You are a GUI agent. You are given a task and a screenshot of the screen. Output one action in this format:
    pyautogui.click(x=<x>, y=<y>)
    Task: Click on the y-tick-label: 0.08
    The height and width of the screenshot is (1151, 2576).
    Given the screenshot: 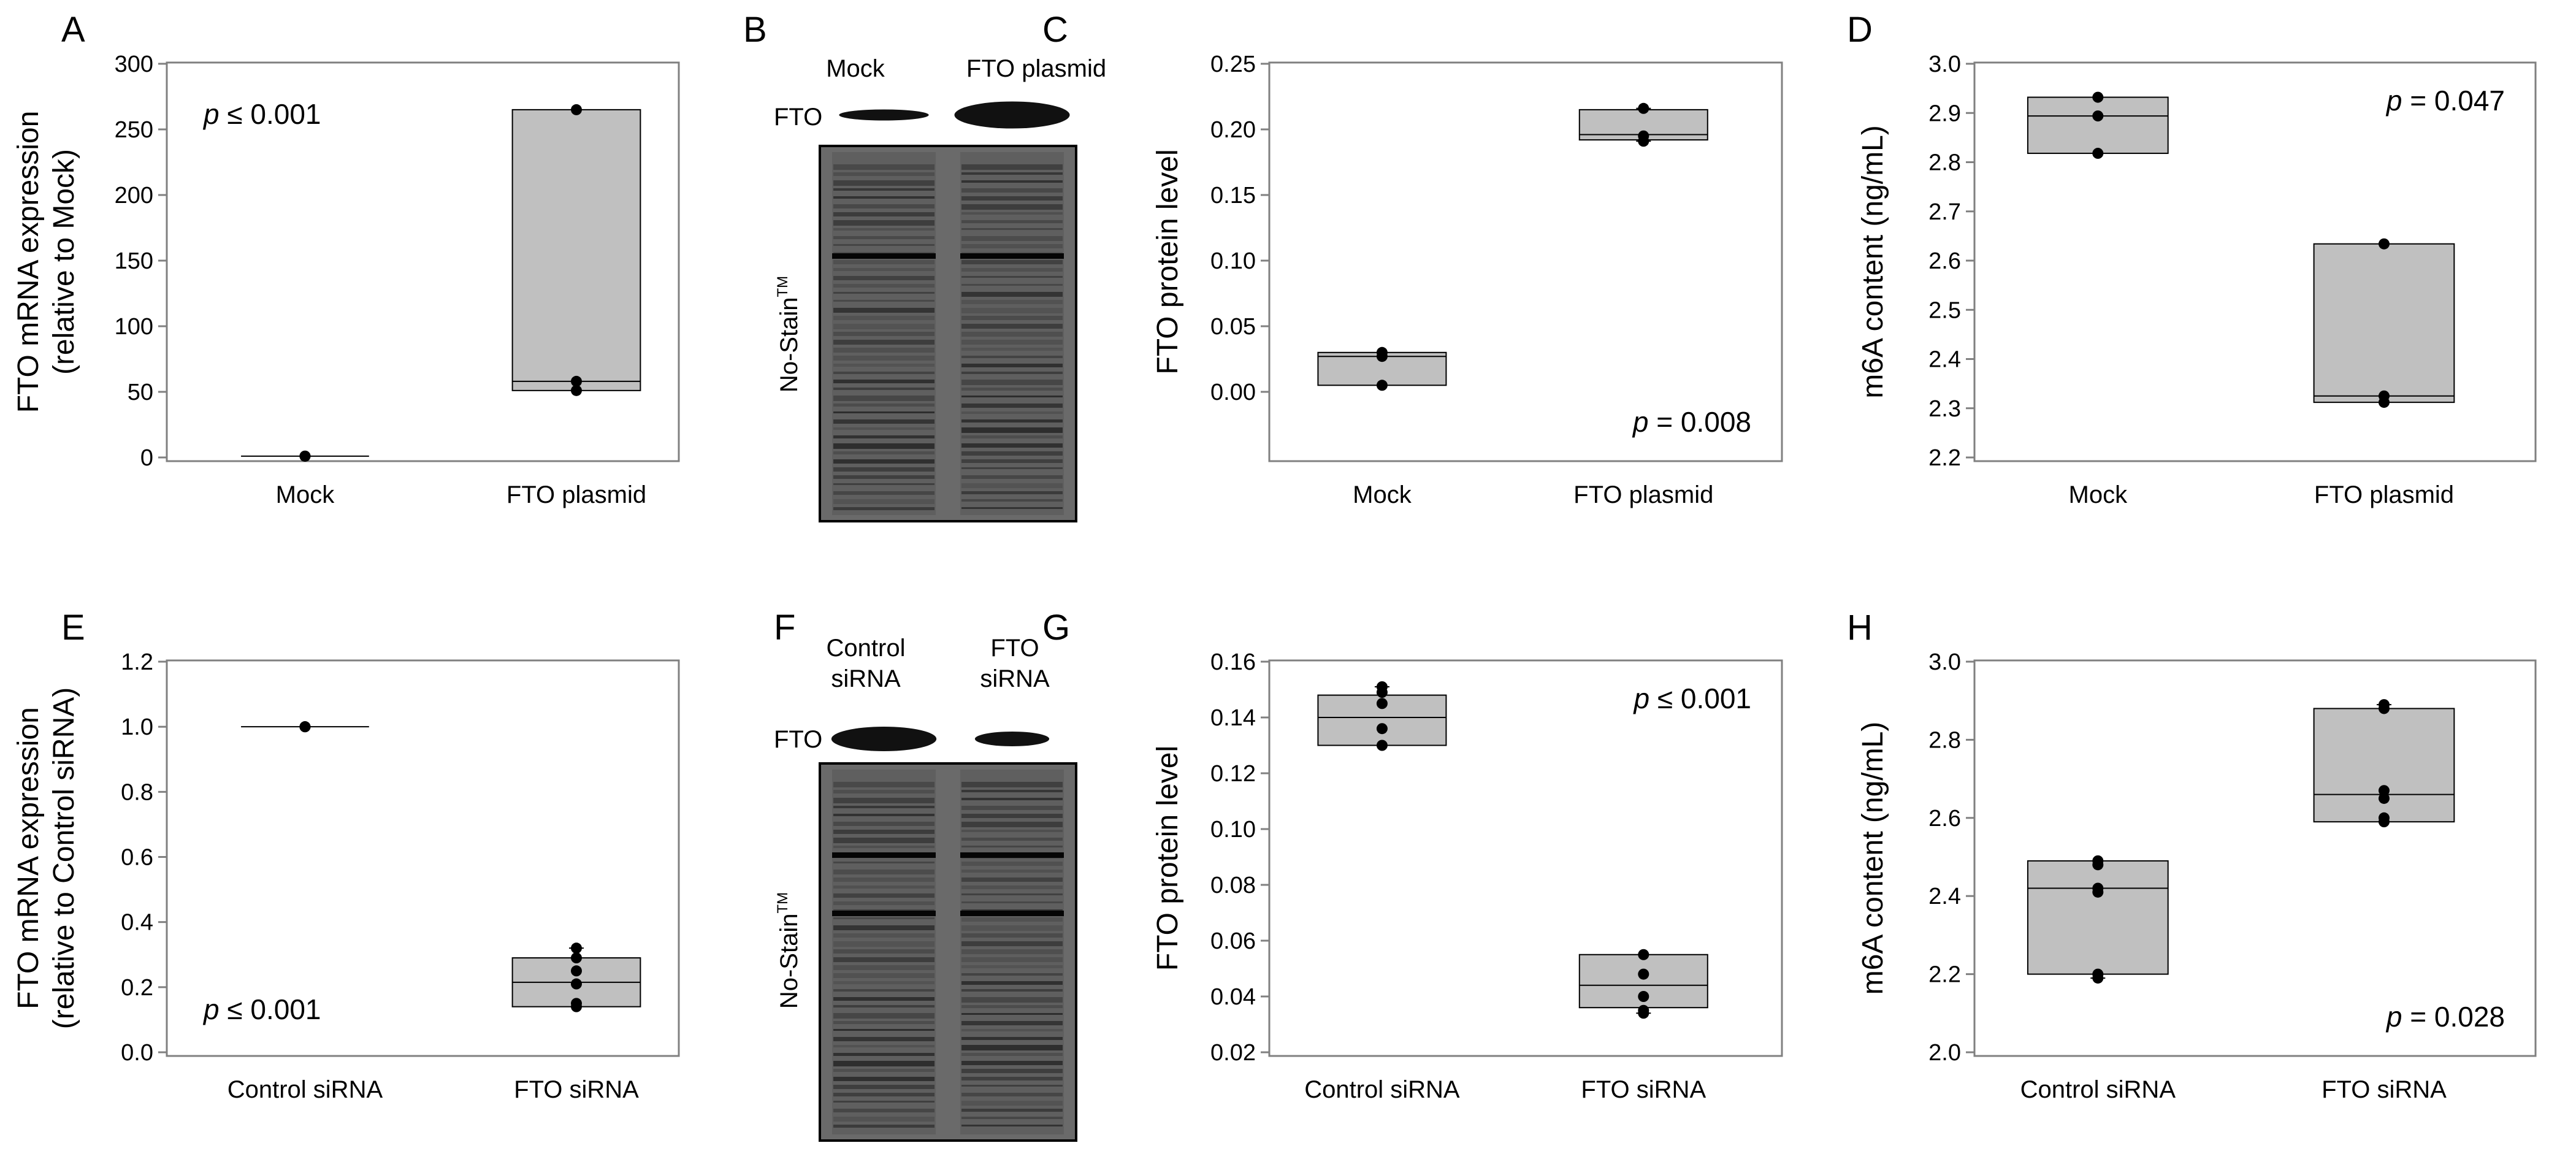 What is the action you would take?
    pyautogui.click(x=1233, y=885)
    